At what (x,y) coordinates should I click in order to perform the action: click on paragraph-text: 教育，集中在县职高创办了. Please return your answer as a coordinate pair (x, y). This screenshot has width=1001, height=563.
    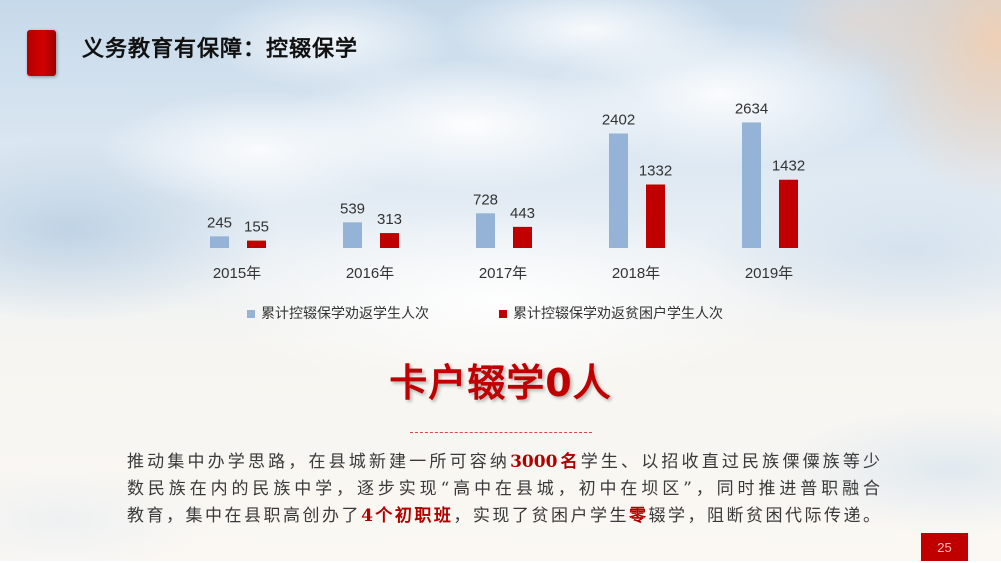
    Looking at the image, I should click on (244, 516).